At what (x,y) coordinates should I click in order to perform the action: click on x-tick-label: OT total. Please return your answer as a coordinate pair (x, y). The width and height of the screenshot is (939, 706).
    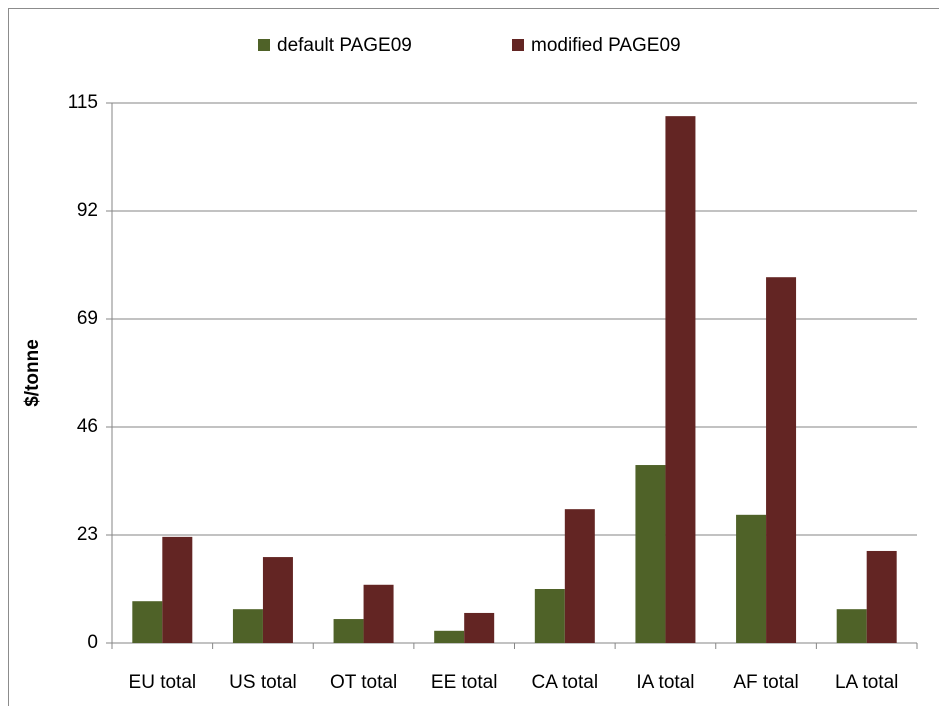
    Looking at the image, I should click on (363, 682).